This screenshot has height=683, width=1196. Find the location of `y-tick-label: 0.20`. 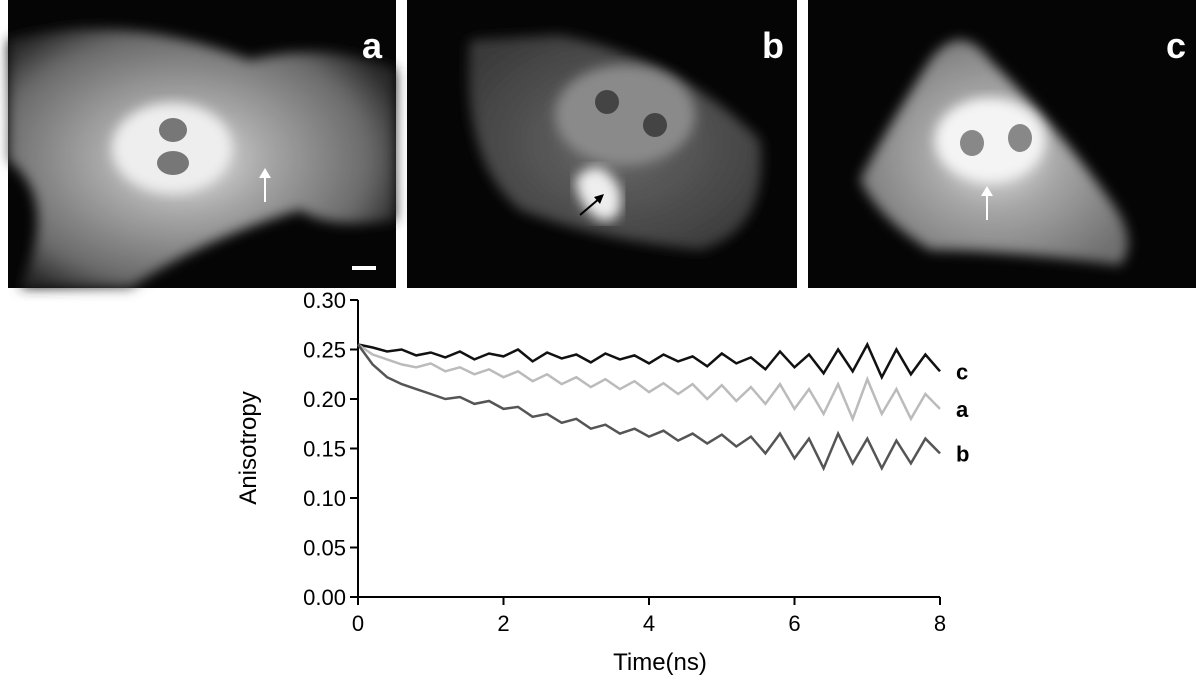

y-tick-label: 0.20 is located at coordinates (324, 399).